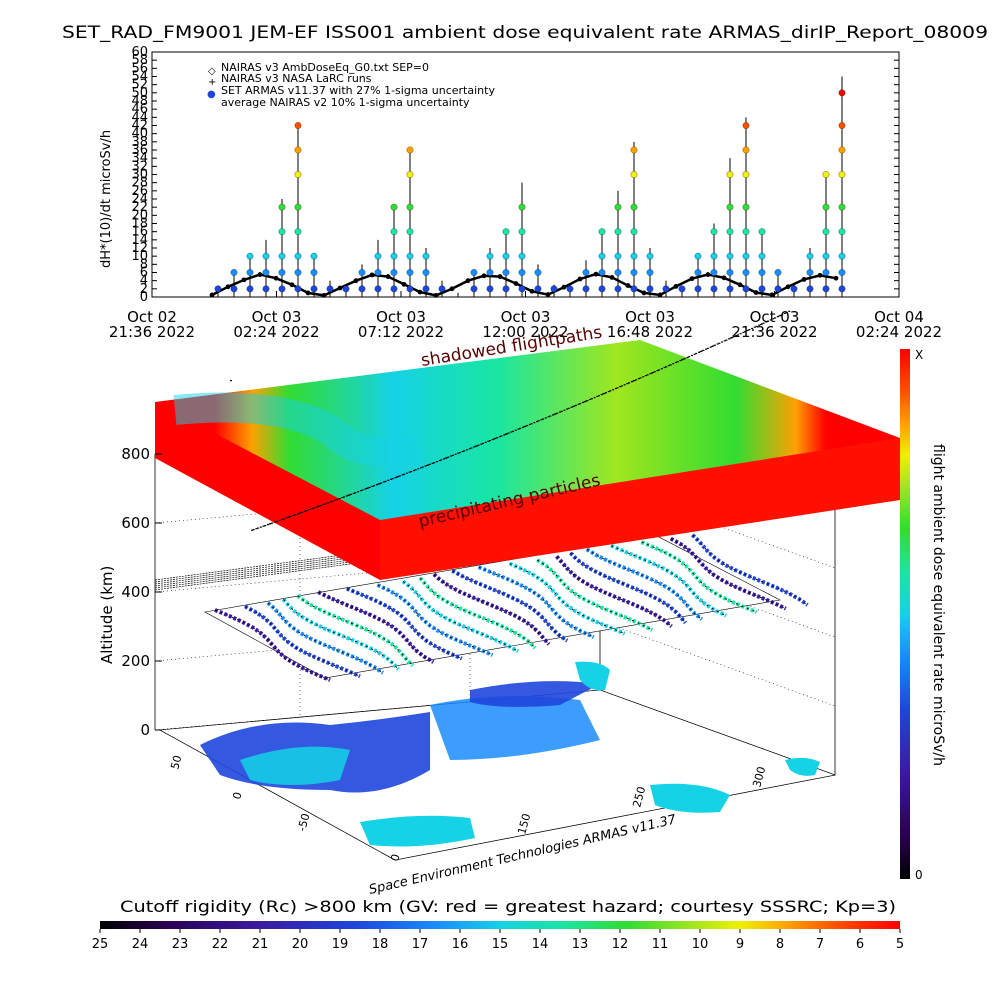 This screenshot has width=1000, height=1004. Describe the element at coordinates (139, 256) in the screenshot. I see `y-tick-label: 10` at that location.